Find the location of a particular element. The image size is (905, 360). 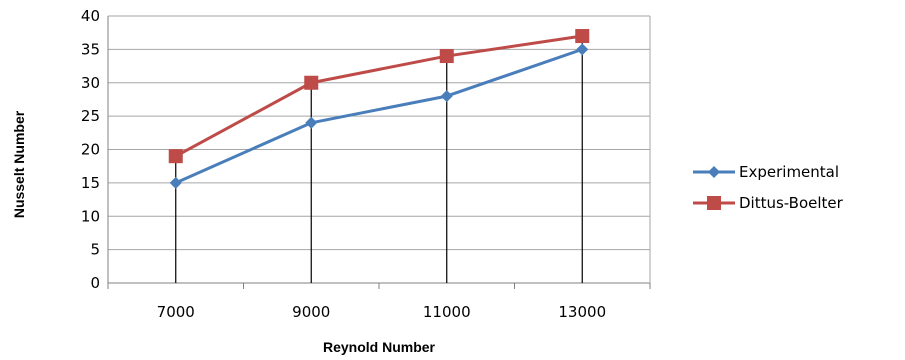

y-tick-label: 20 is located at coordinates (90, 150).